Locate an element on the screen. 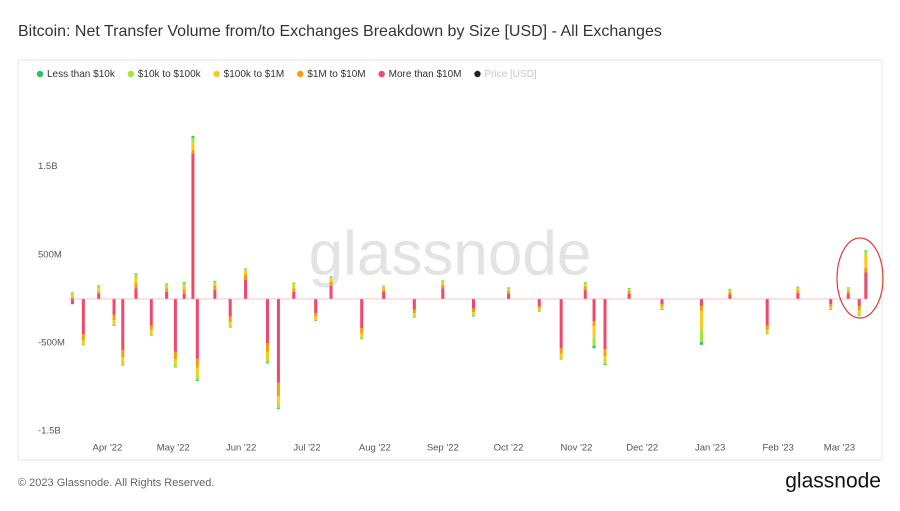  legend-label: More than $10M is located at coordinates (425, 74).